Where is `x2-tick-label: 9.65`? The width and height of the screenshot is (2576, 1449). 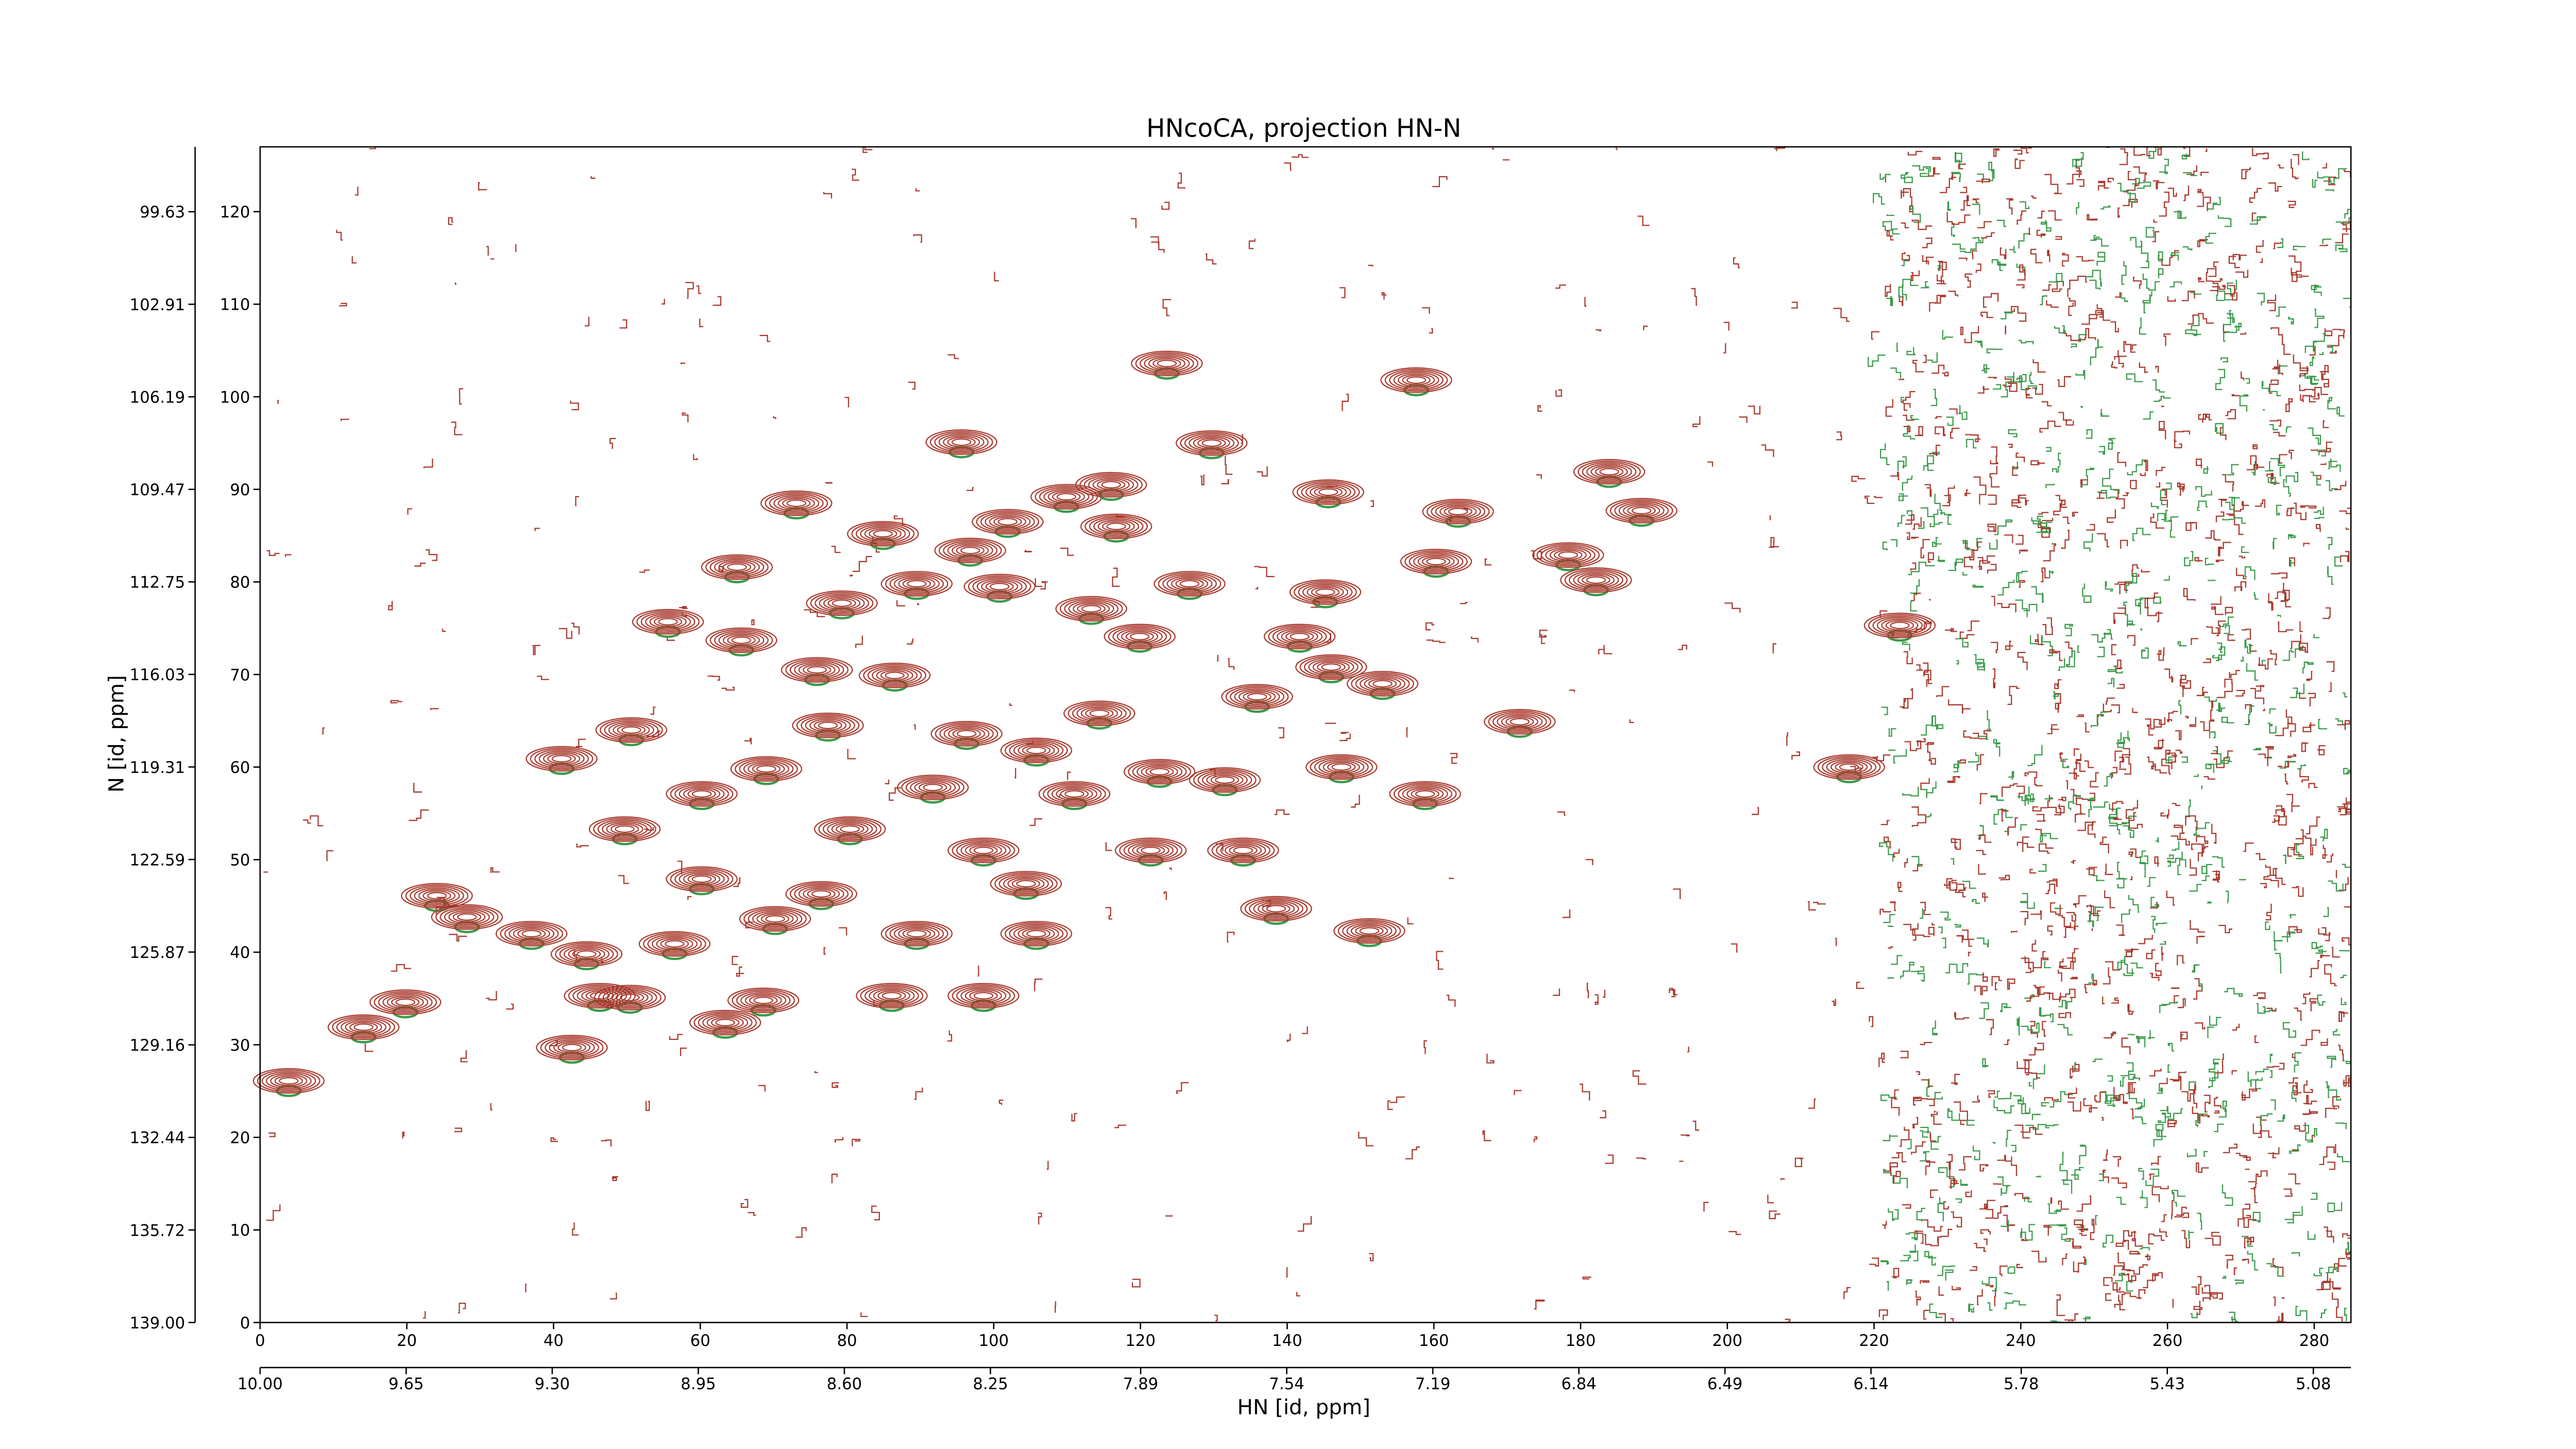 x2-tick-label: 9.65 is located at coordinates (405, 1384).